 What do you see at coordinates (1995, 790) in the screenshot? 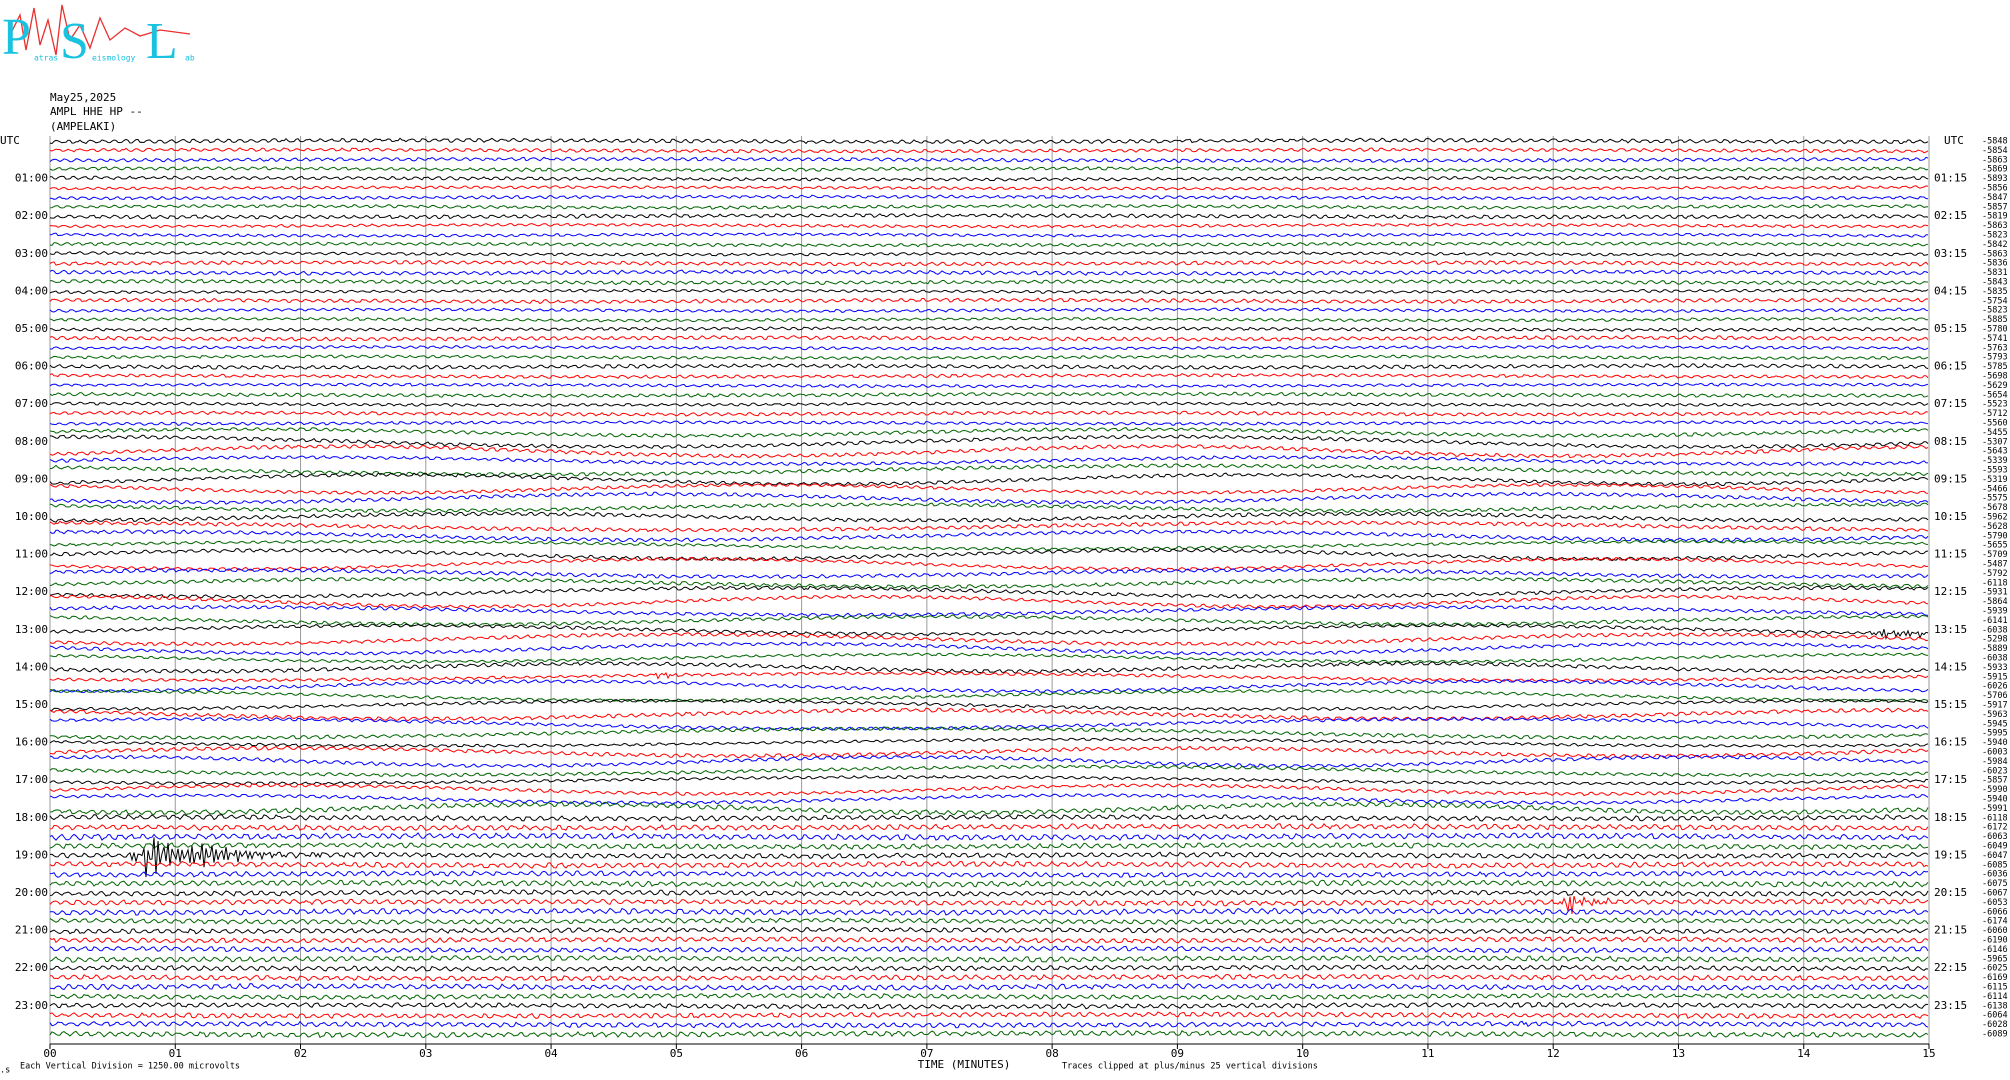
I see `trace-offset: -5990` at bounding box center [1995, 790].